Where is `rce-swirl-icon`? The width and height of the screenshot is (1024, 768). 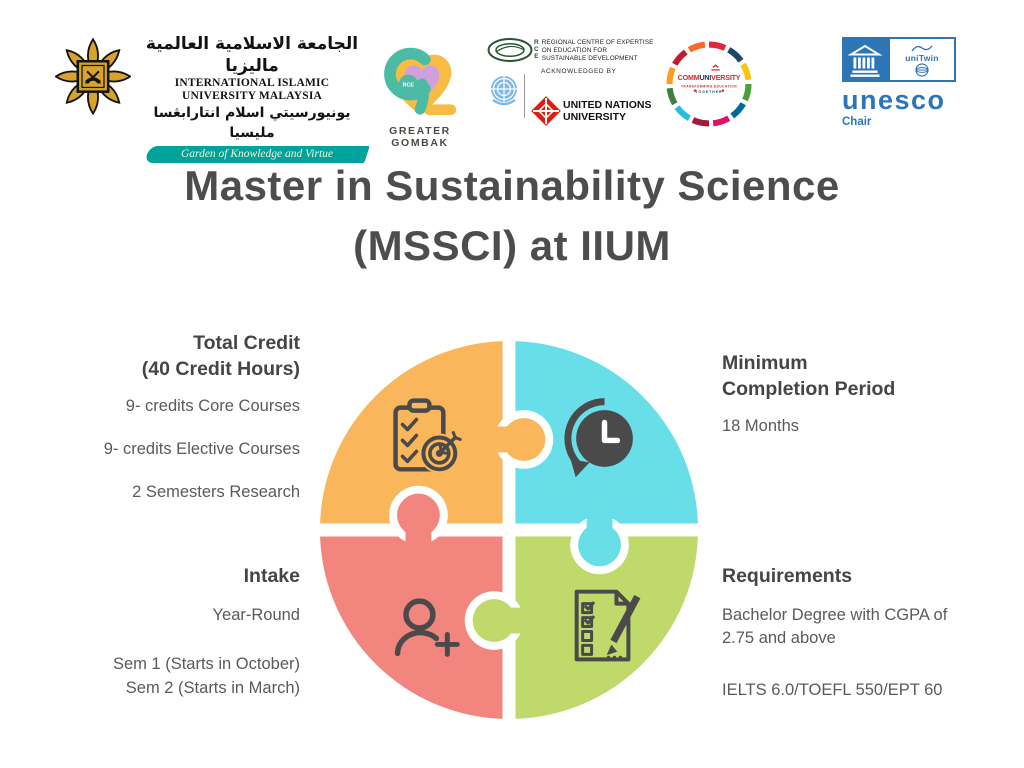 rce-swirl-icon is located at coordinates (510, 50).